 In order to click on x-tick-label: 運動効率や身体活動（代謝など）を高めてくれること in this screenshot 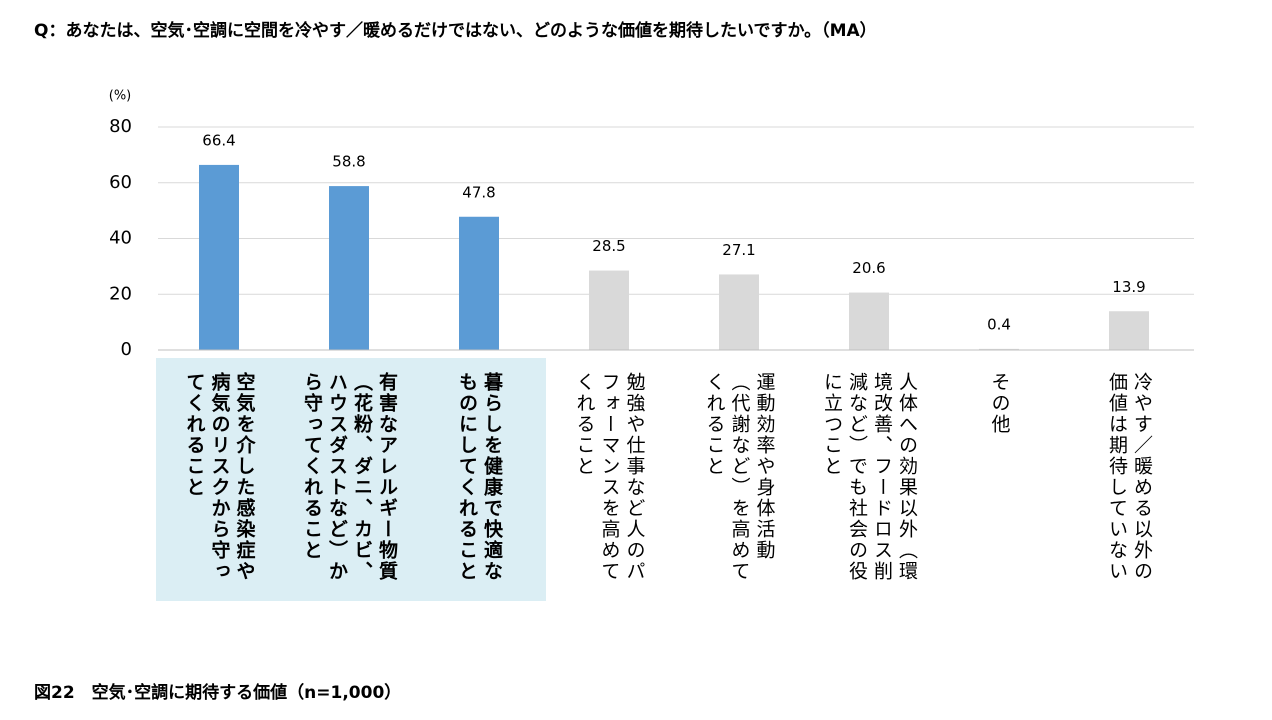, I will do `click(739, 477)`.